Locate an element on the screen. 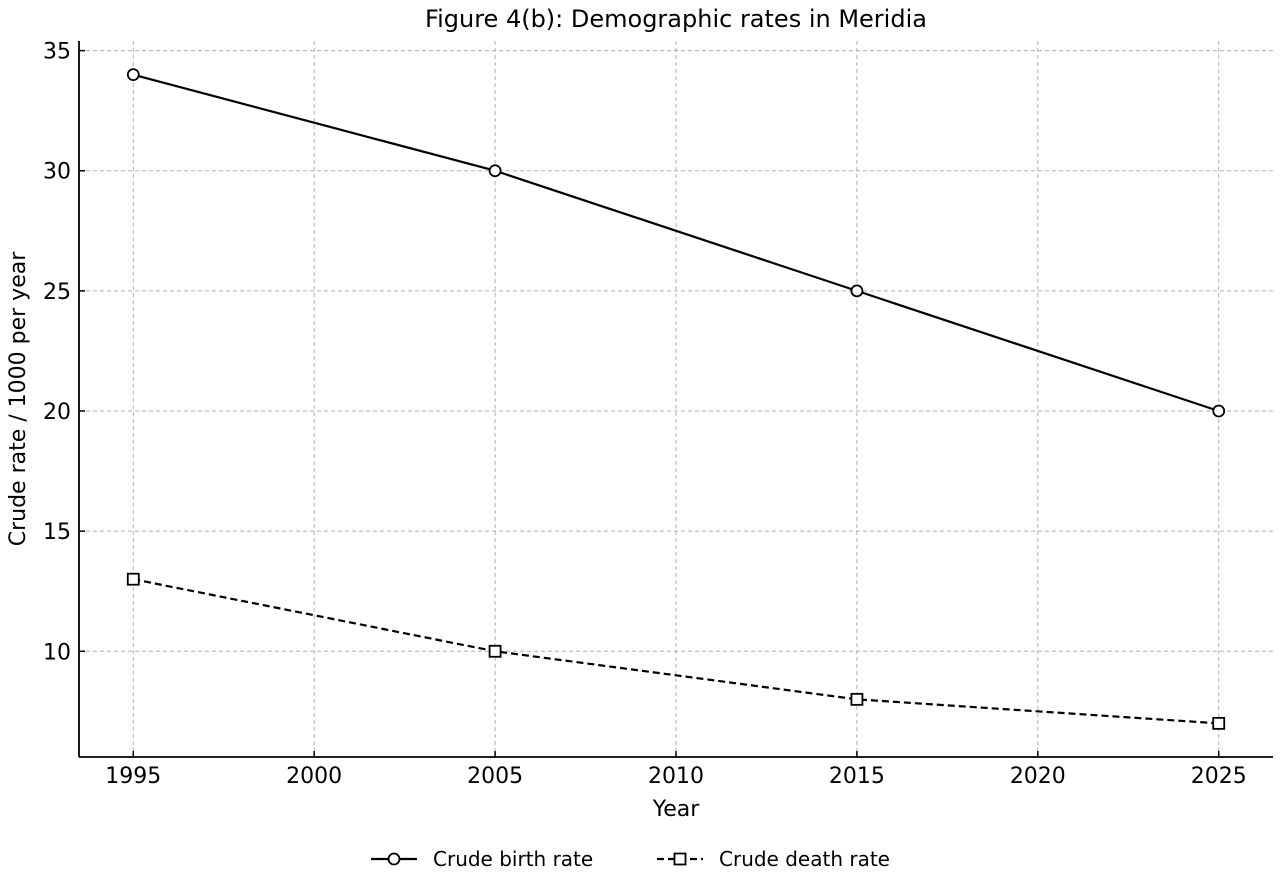 The width and height of the screenshot is (1280, 880). y-tick-label: 20 is located at coordinates (57, 412).